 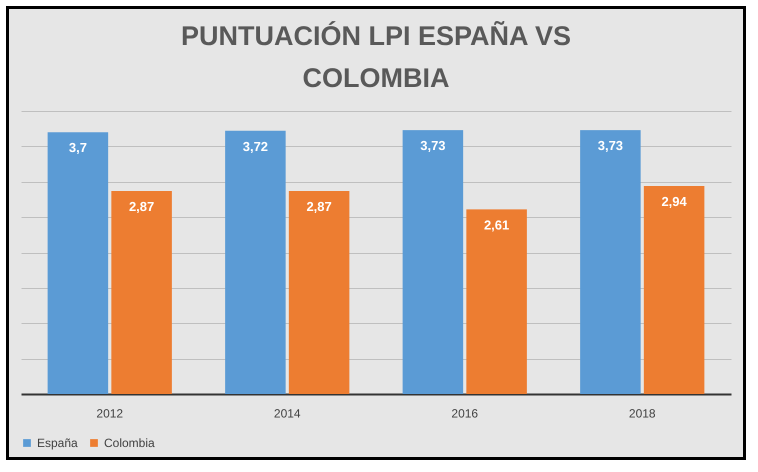 What do you see at coordinates (57, 443) in the screenshot?
I see `legend-label: España` at bounding box center [57, 443].